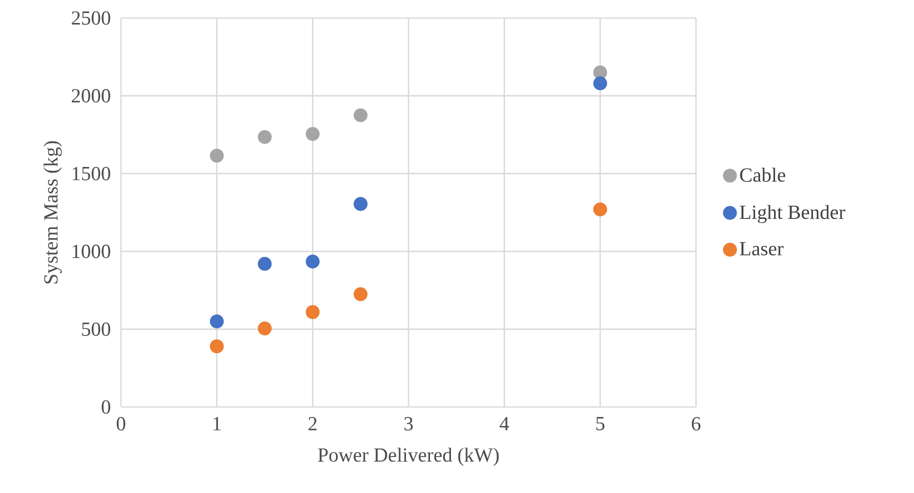  Describe the element at coordinates (762, 249) in the screenshot. I see `legend-label: Laser` at that location.